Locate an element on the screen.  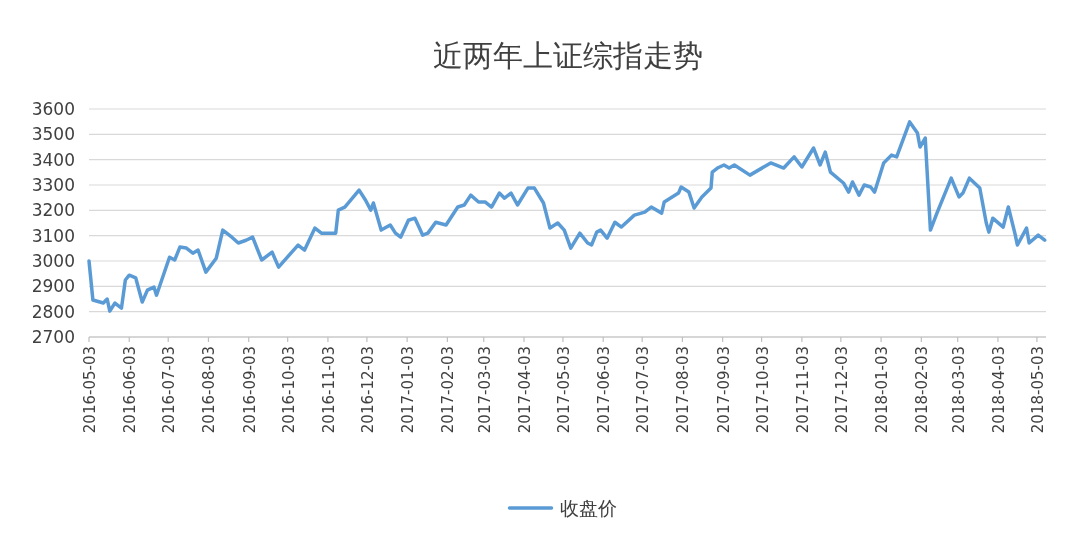
x-tick-label: 2017-08-03 is located at coordinates (683, 390).